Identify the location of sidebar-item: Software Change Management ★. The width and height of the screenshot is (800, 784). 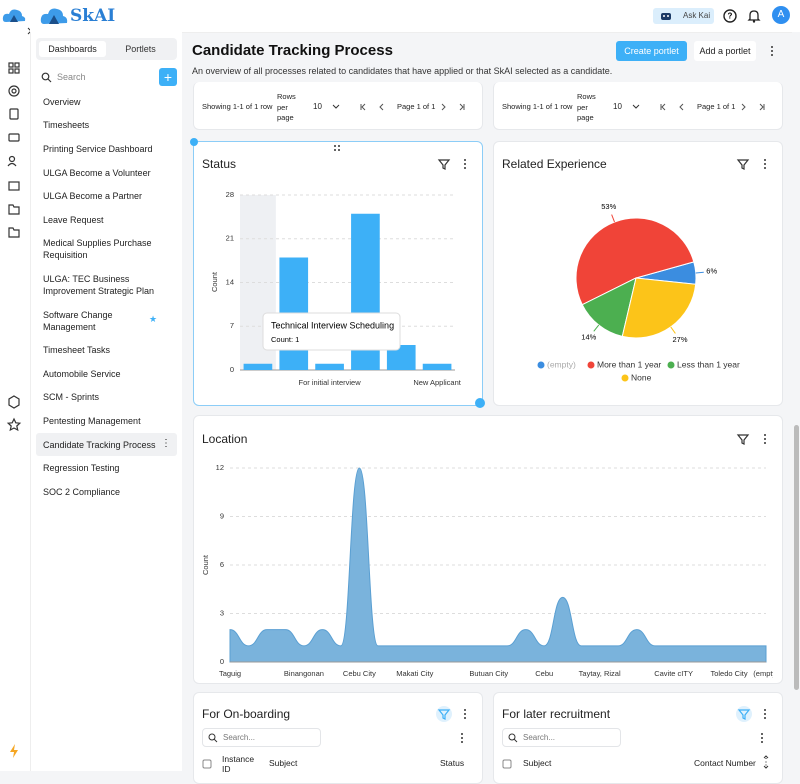
(100, 320).